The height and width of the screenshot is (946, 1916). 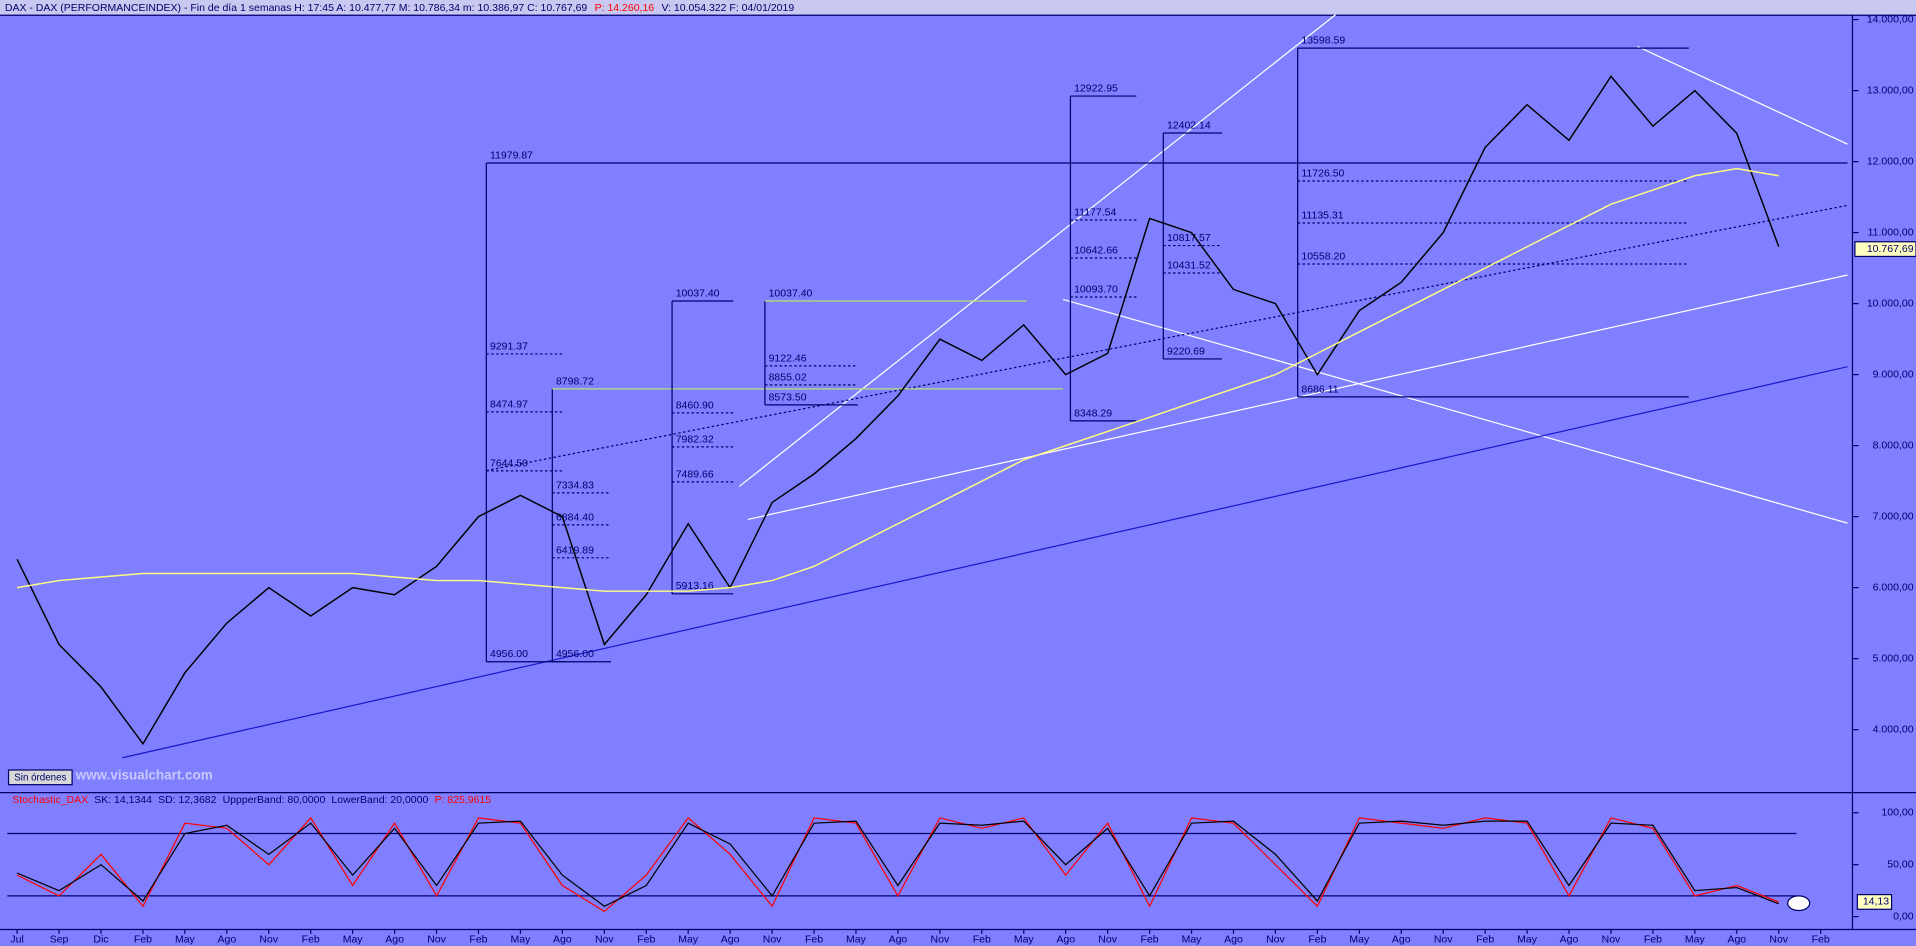 I want to click on fib-label: 10431.52, so click(x=1189, y=265).